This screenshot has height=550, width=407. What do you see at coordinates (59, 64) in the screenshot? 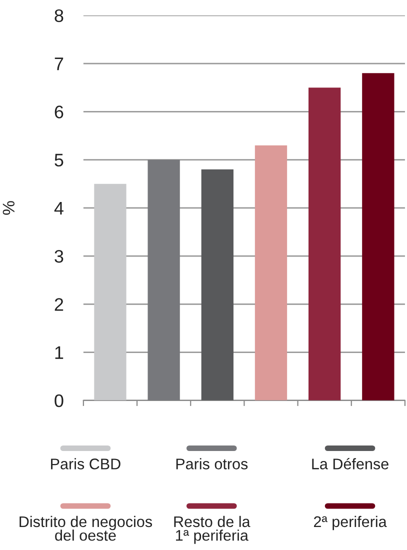
I see `y-tick-label: 7` at bounding box center [59, 64].